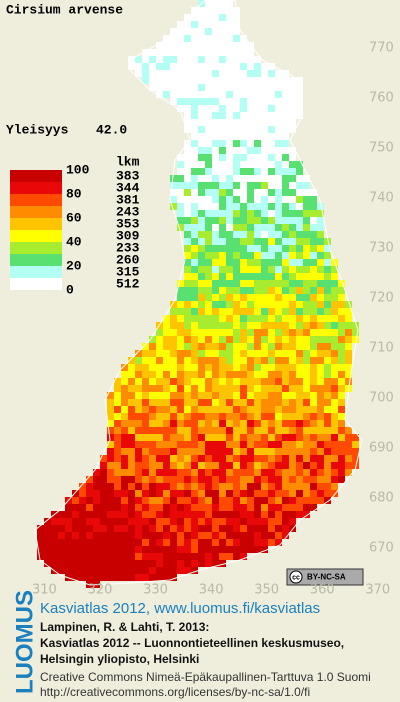 This screenshot has width=400, height=702. I want to click on x-tick-label: 370, so click(377, 590).